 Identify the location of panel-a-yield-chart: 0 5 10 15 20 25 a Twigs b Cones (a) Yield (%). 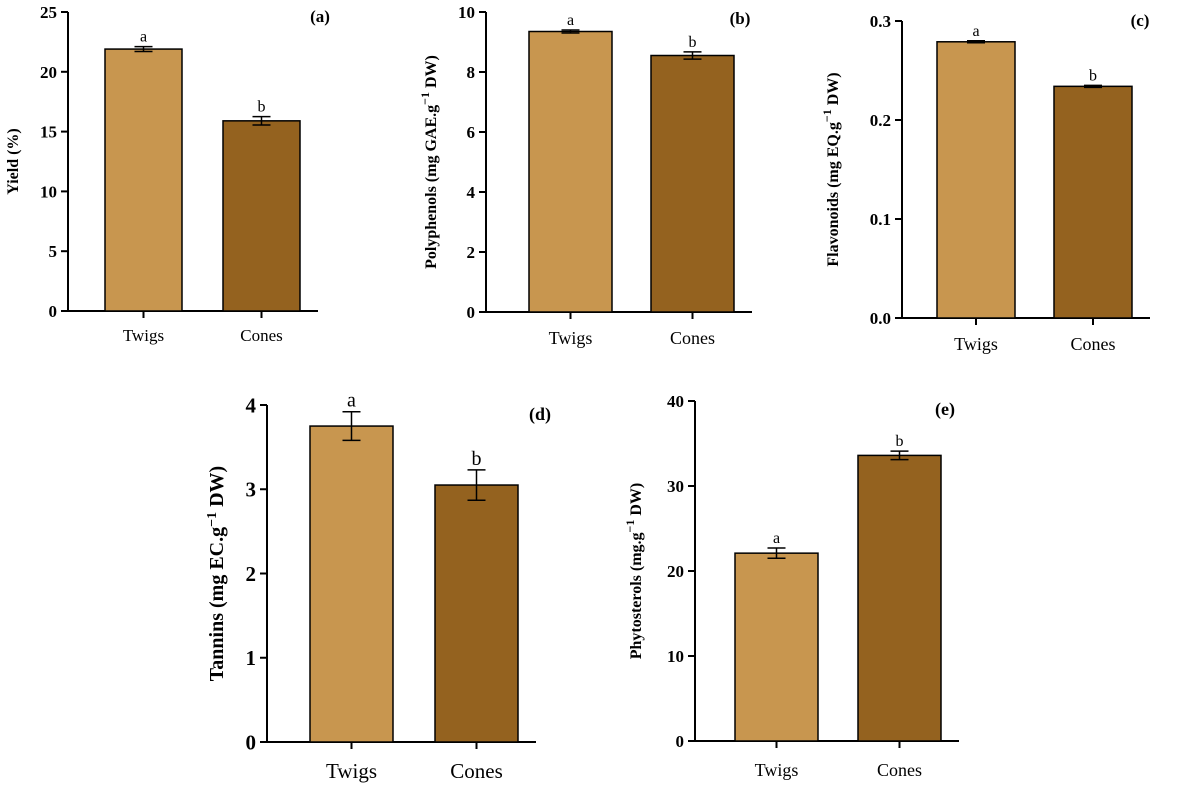
(167, 174).